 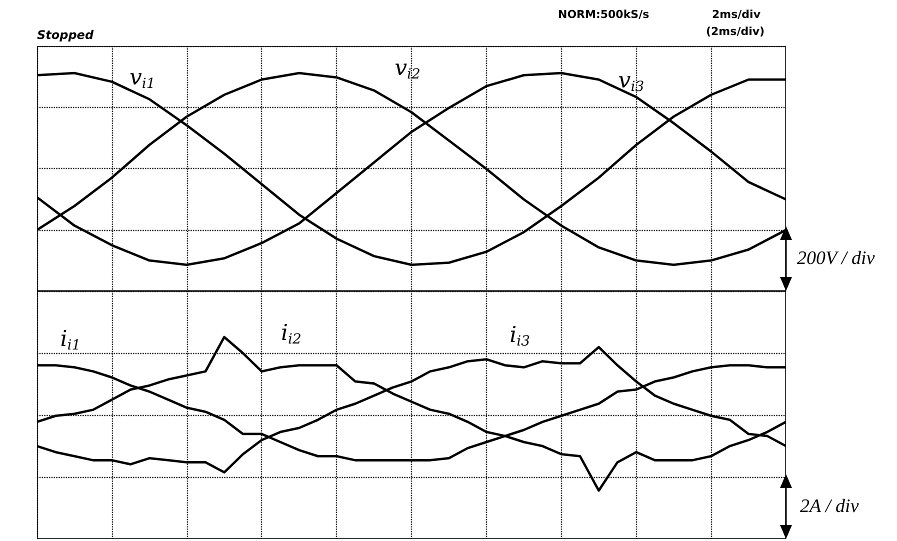 I want to click on text: 2A / div, so click(x=829, y=507).